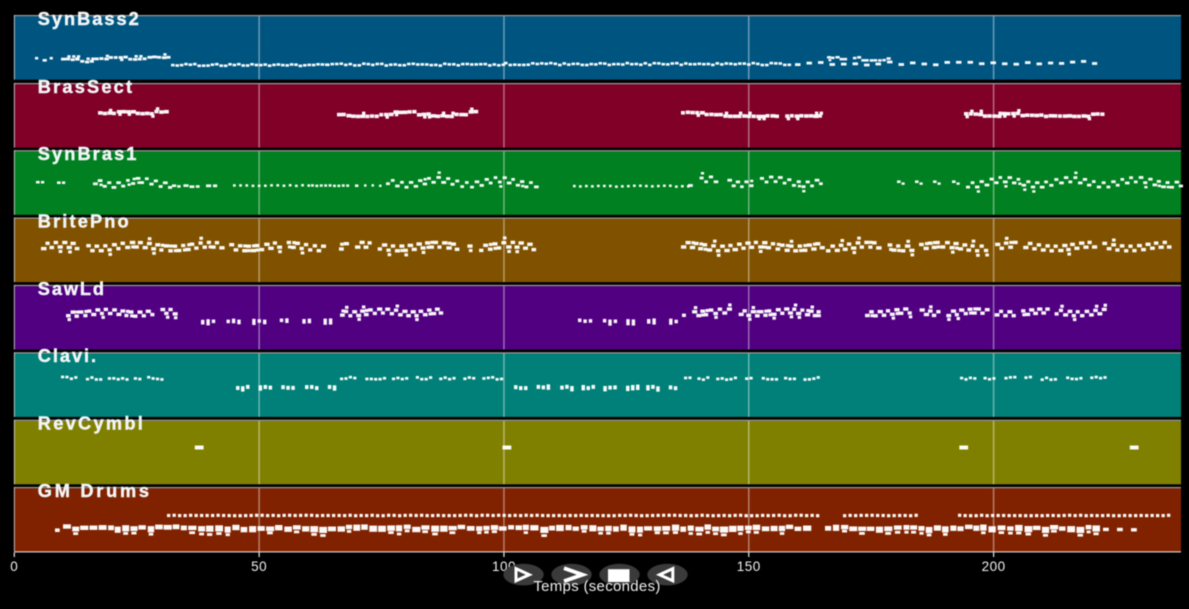 This screenshot has width=1189, height=609. I want to click on svg-text: BritePno, so click(84, 221).